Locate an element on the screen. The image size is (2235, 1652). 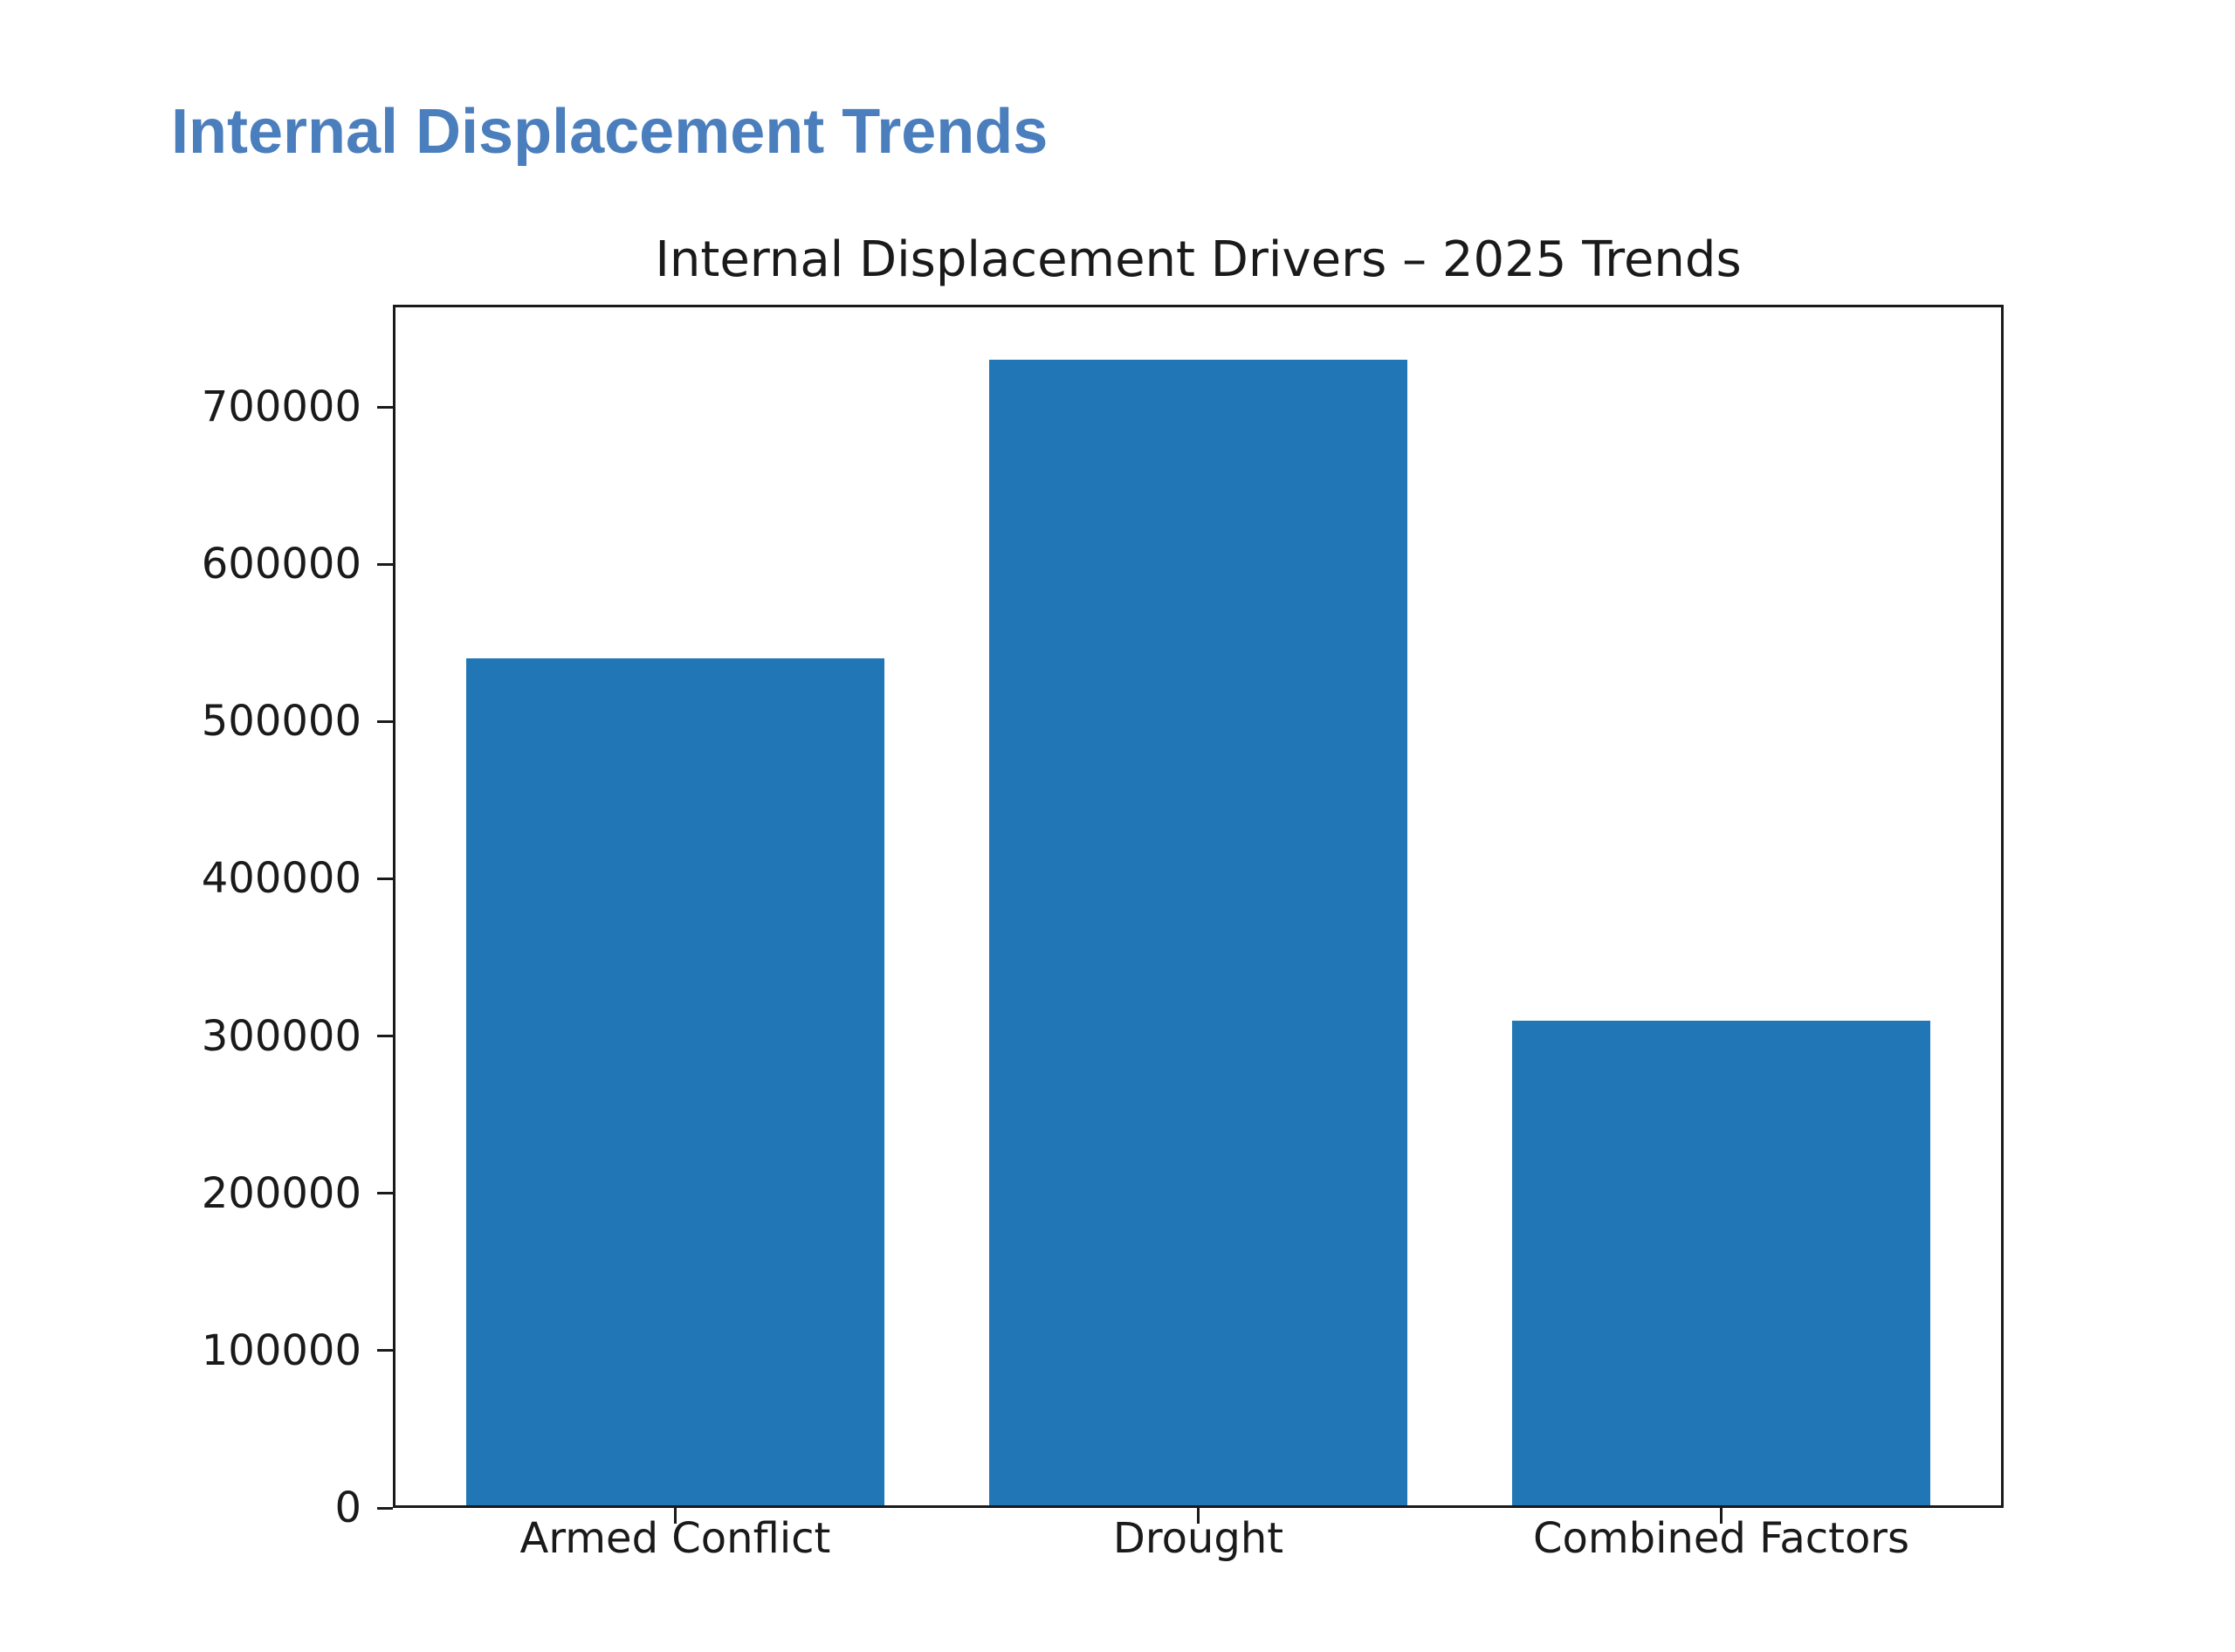
y-tick-label: 0 is located at coordinates (347, 1507).